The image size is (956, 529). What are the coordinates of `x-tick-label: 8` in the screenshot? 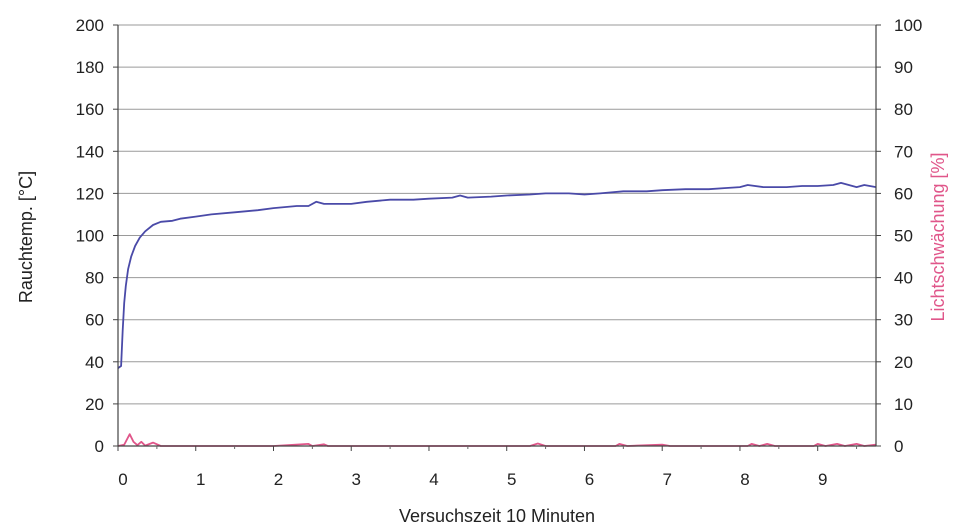 It's located at (744, 479).